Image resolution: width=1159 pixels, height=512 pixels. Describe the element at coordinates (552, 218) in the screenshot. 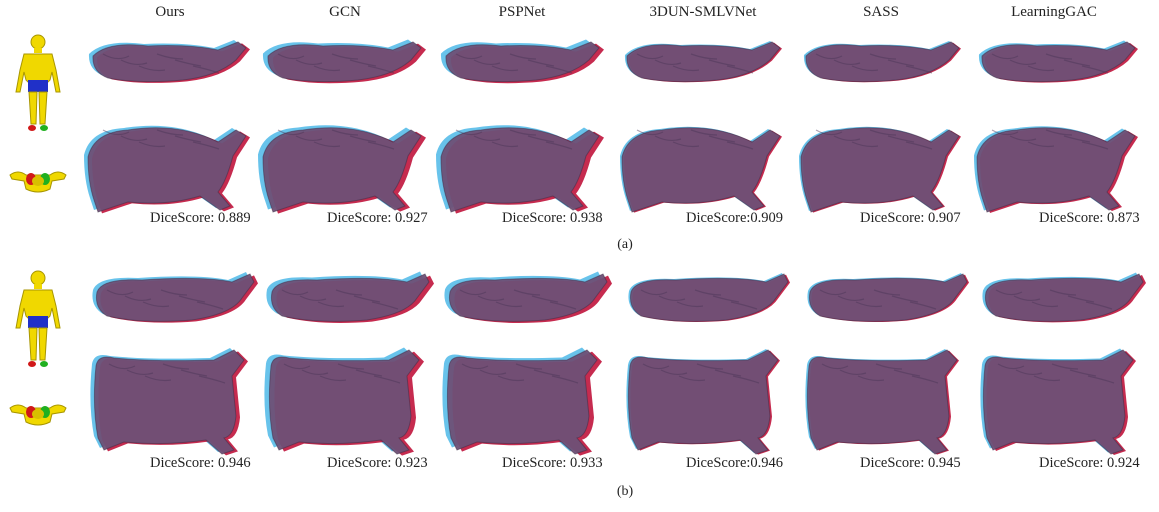

I see `dice-score-a-pspnet: DiceScore: 0.938` at that location.